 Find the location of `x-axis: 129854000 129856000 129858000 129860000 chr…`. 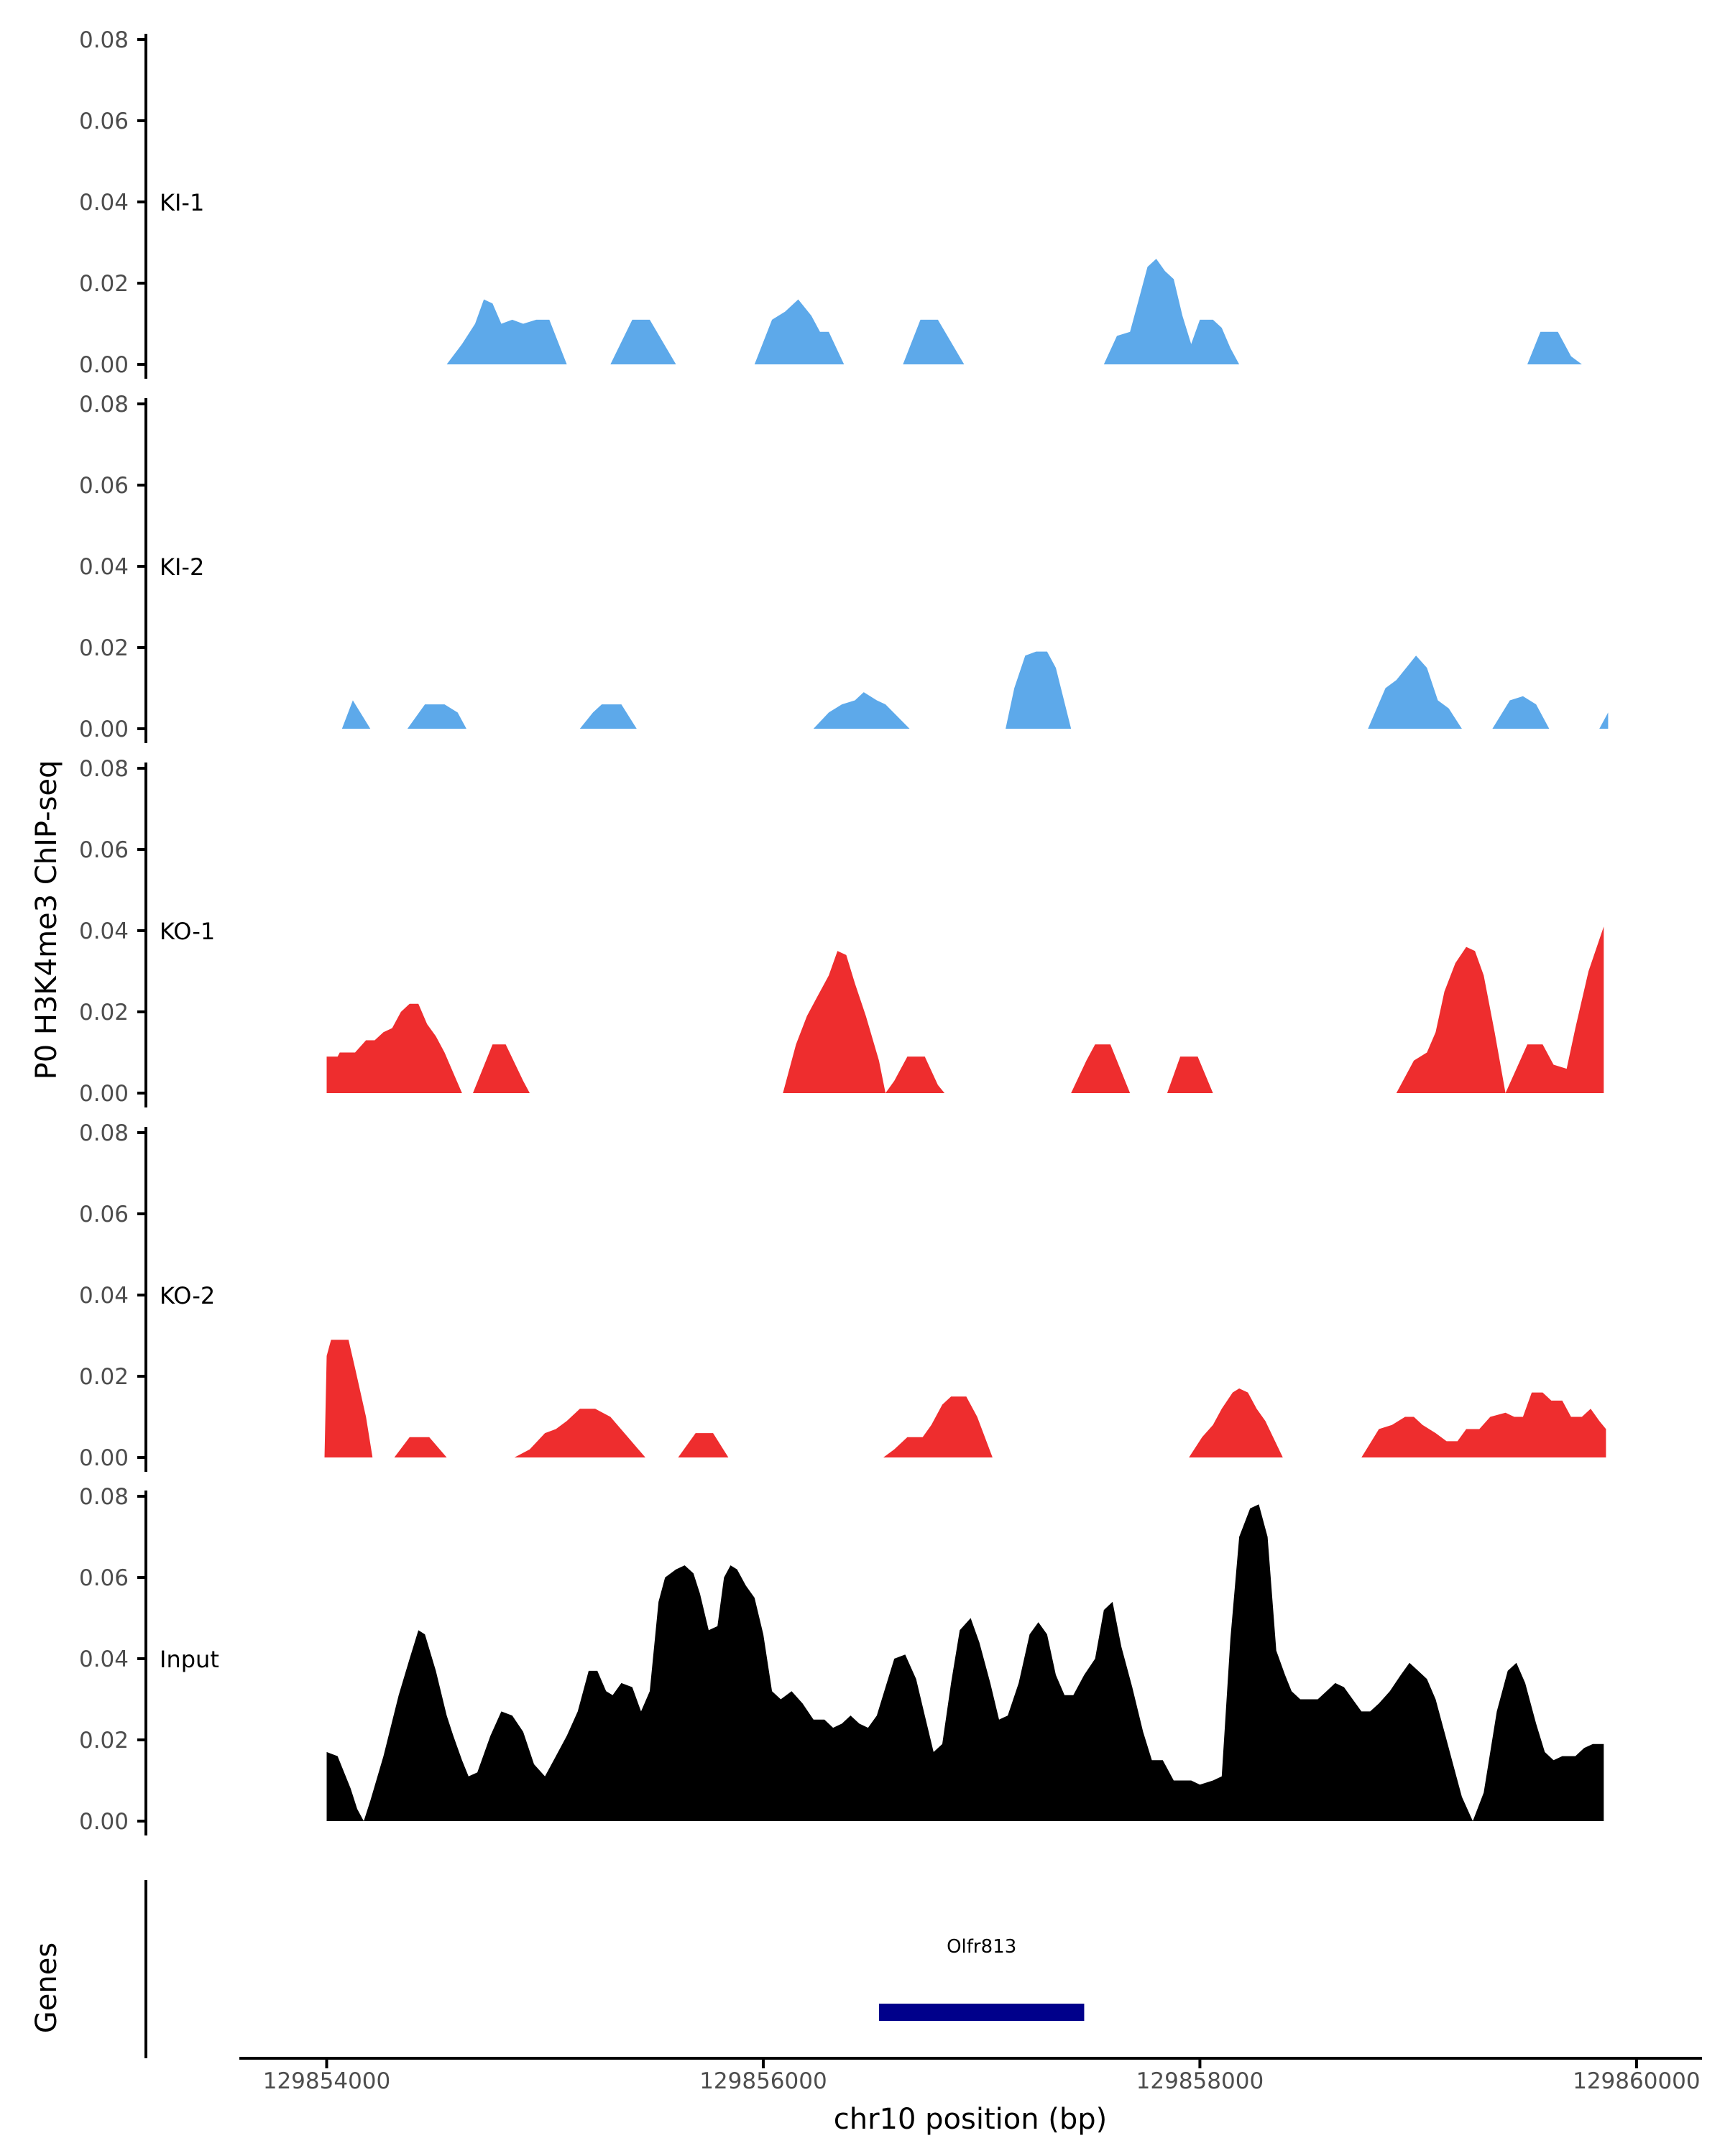

x-axis: 129854000 129856000 129858000 129860000 chr… is located at coordinates (970, 2096).